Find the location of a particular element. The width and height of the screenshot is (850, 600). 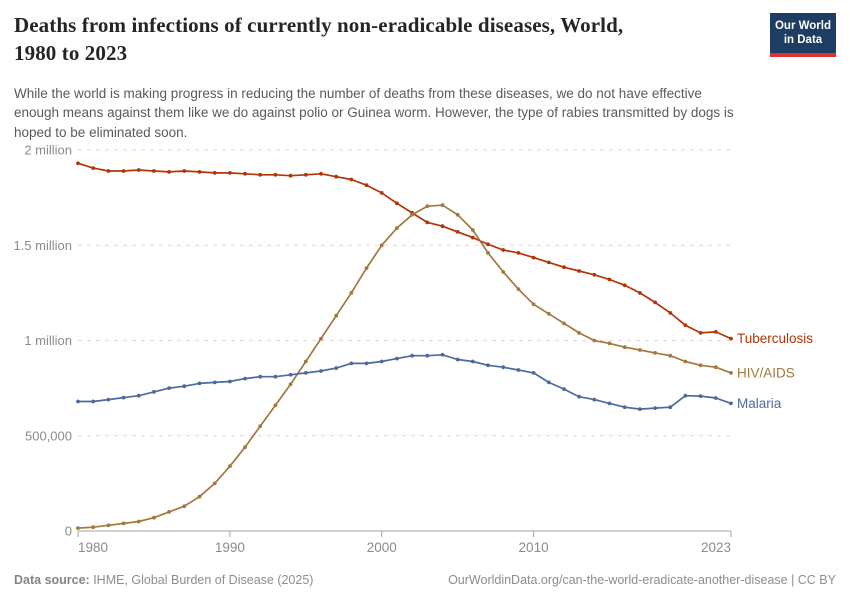

y-axis-tick-label: 1.5 million is located at coordinates (42, 245).